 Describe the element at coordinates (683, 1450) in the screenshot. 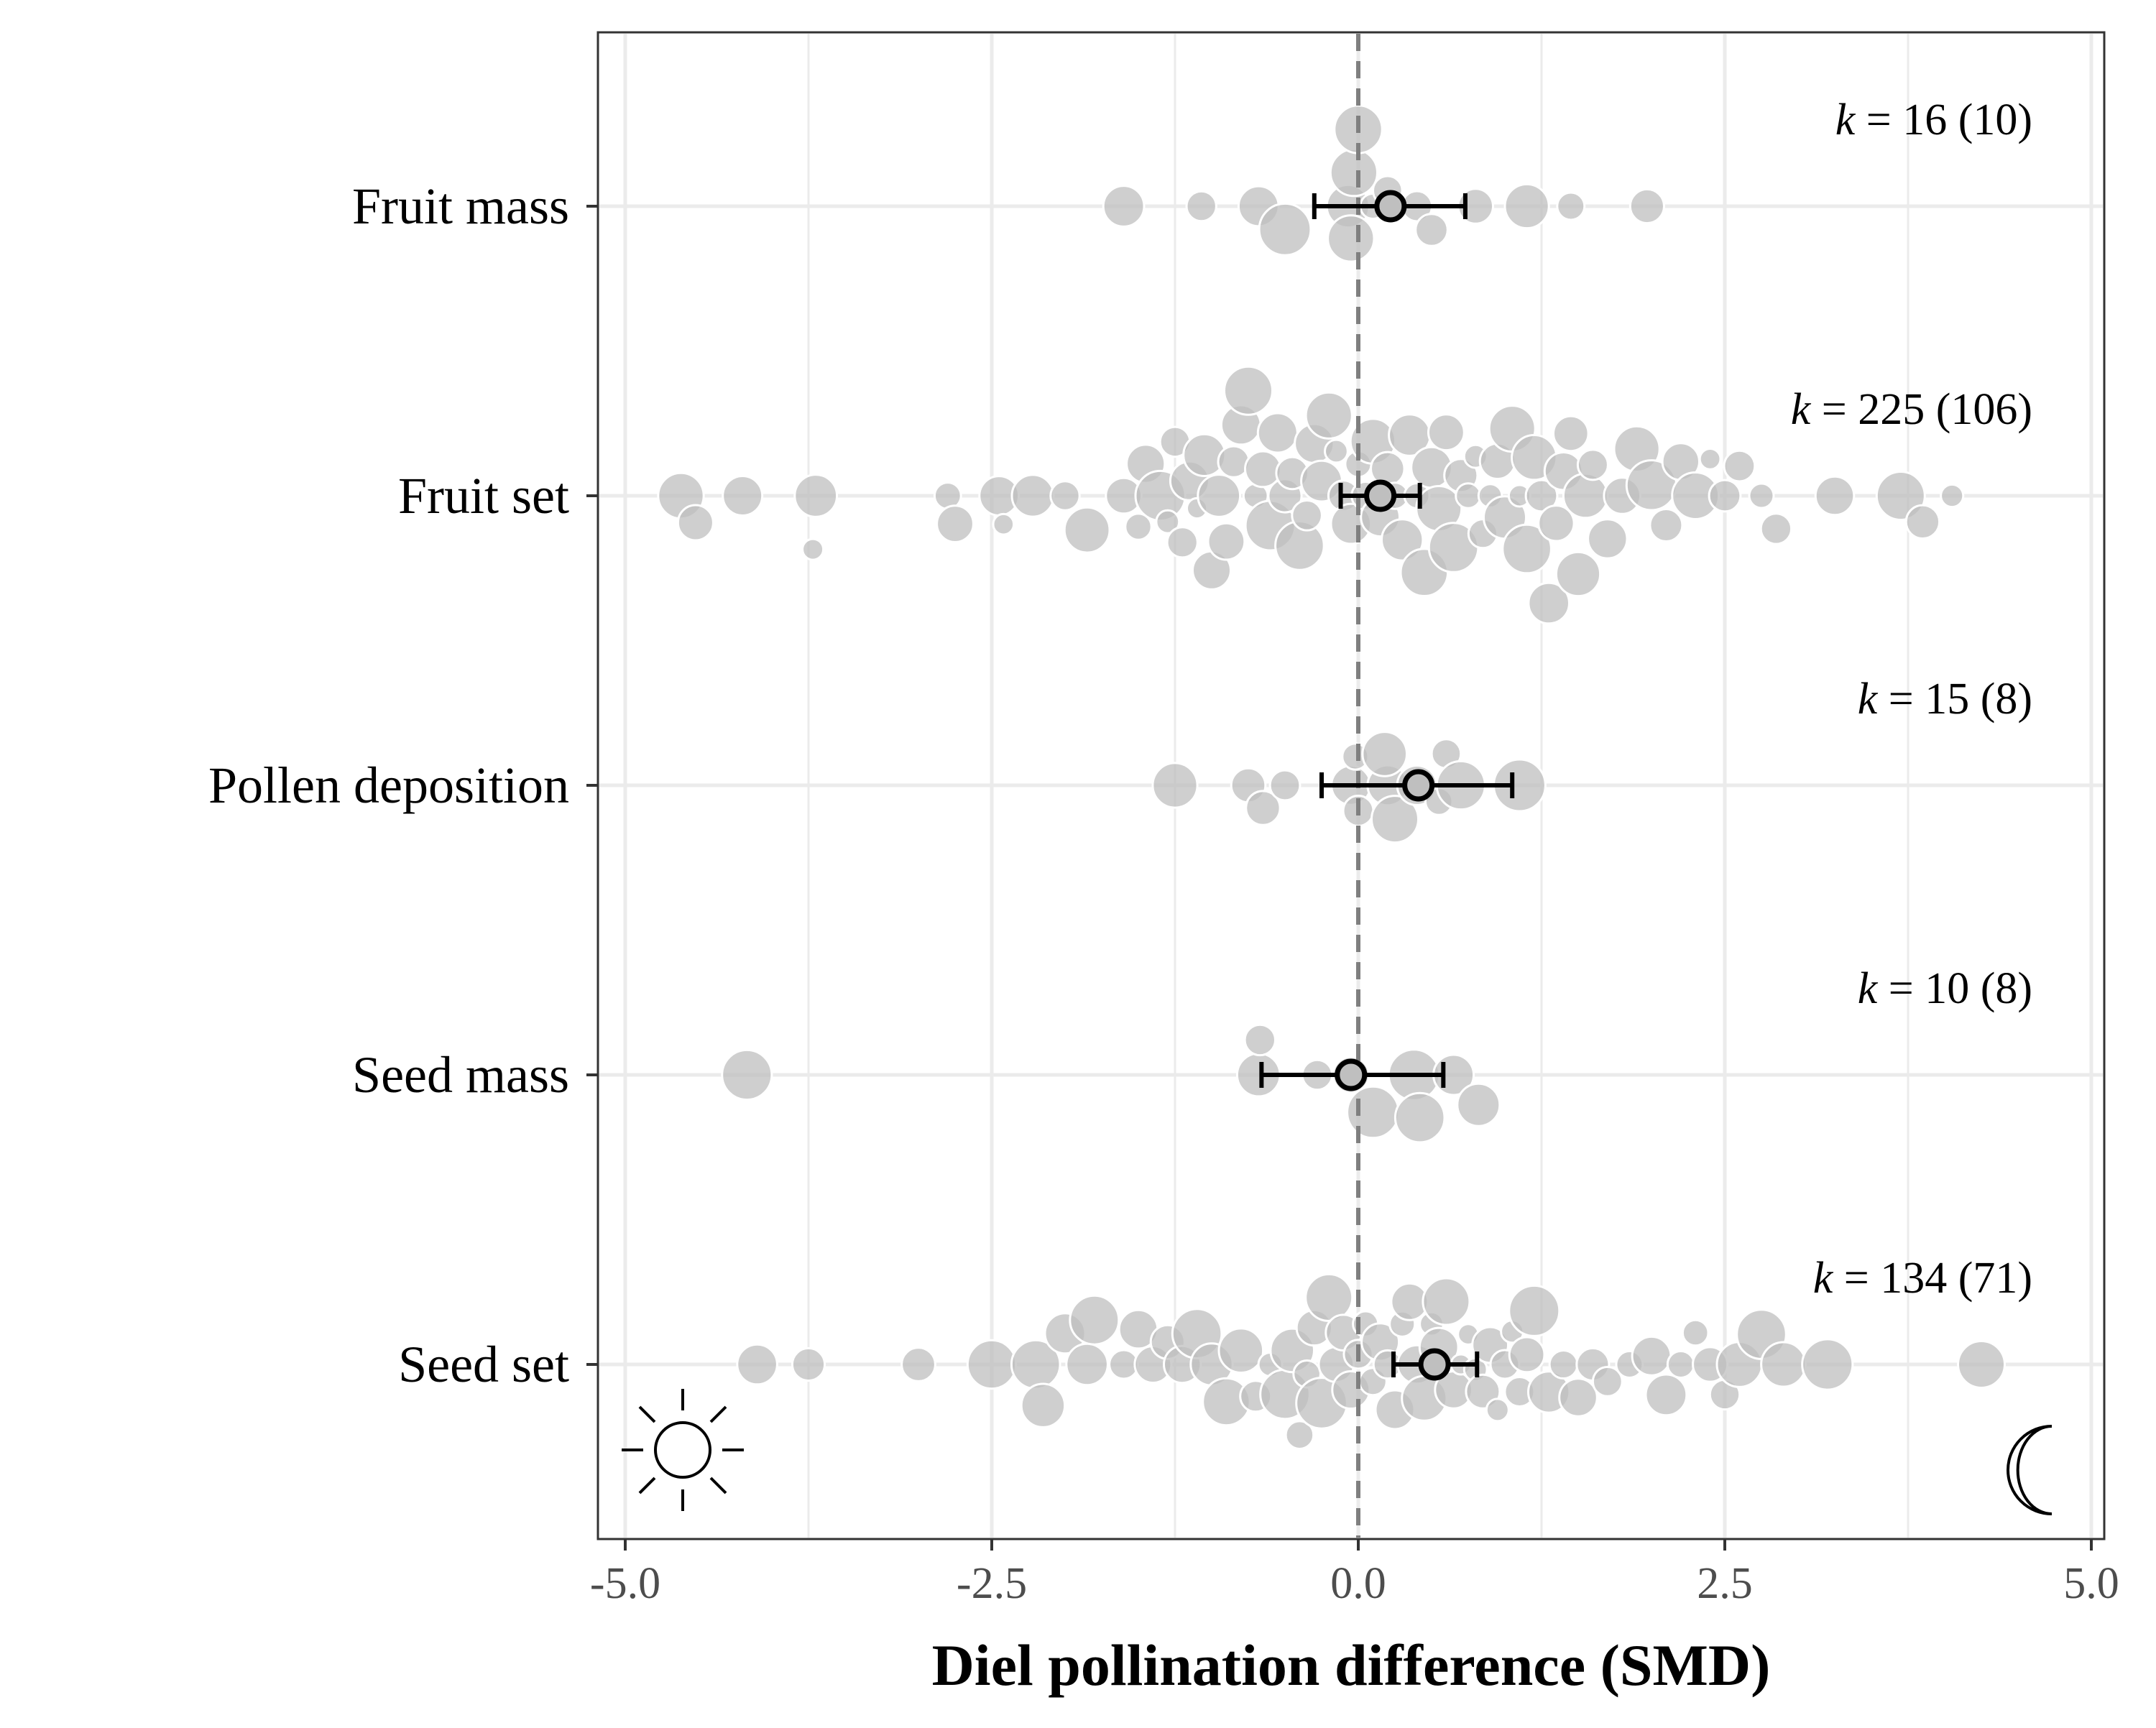

I see `sun-icon` at that location.